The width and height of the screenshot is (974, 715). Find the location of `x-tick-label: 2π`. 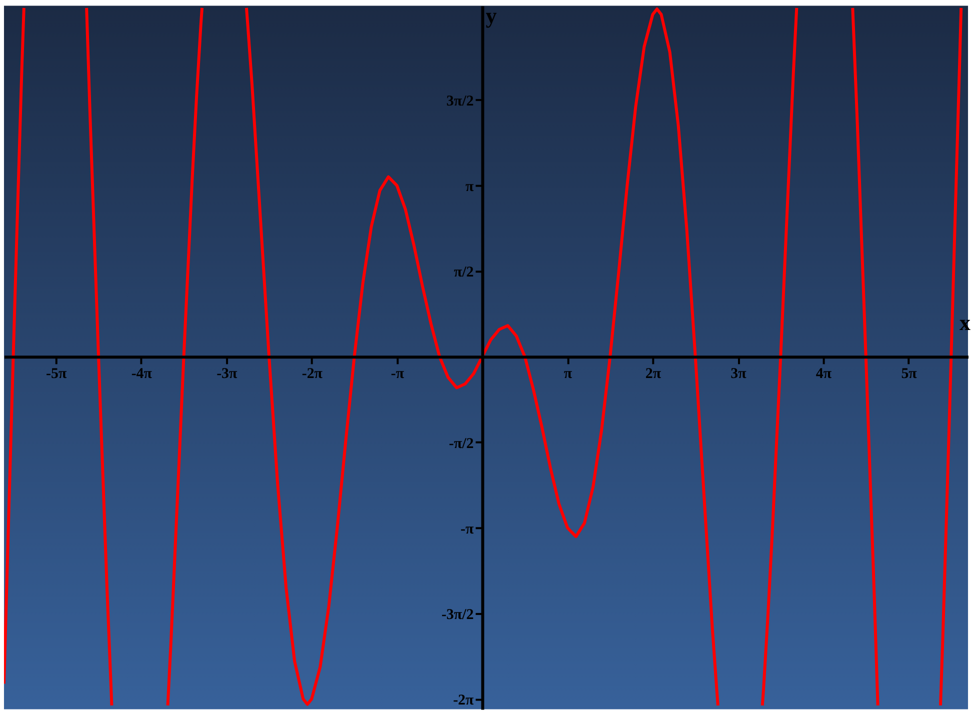

x-tick-label: 2π is located at coordinates (653, 374).